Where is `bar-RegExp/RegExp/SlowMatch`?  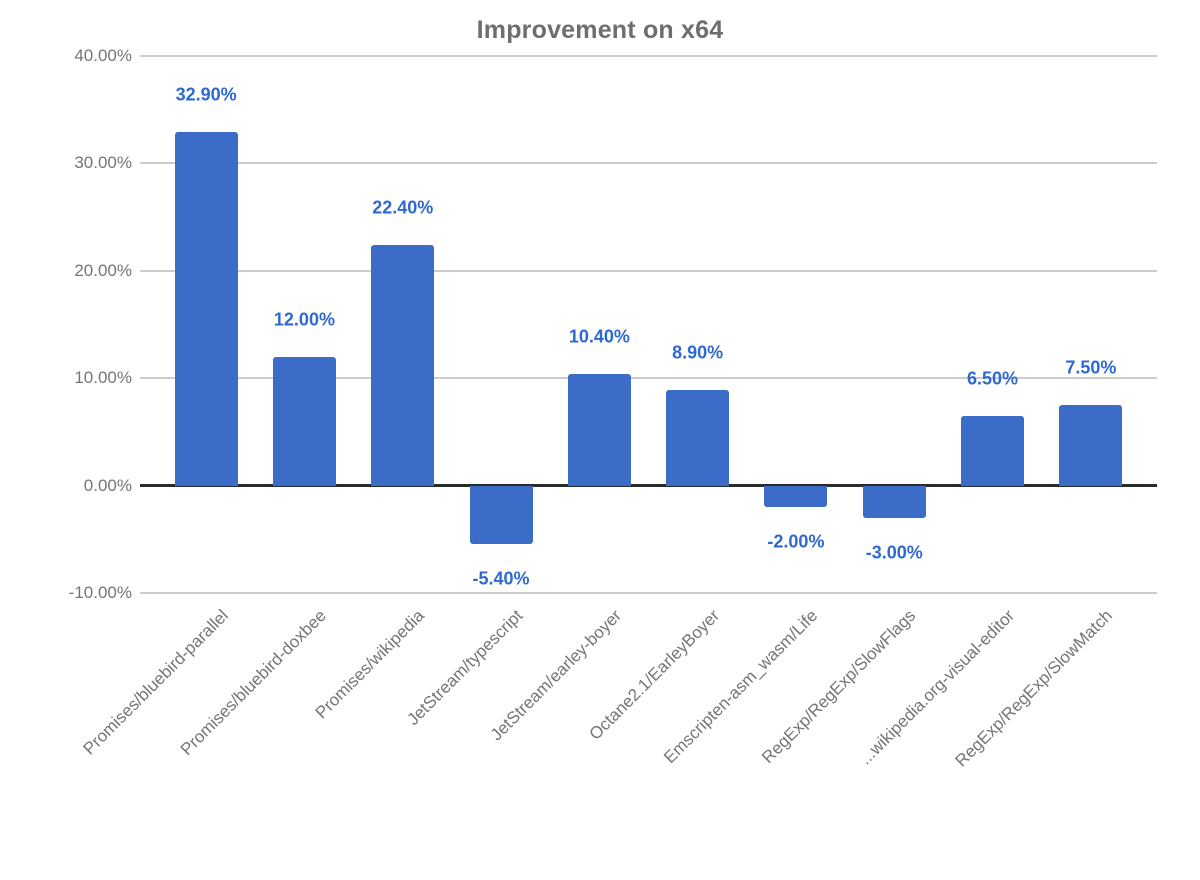 bar-RegExp/RegExp/SlowMatch is located at coordinates (1091, 445).